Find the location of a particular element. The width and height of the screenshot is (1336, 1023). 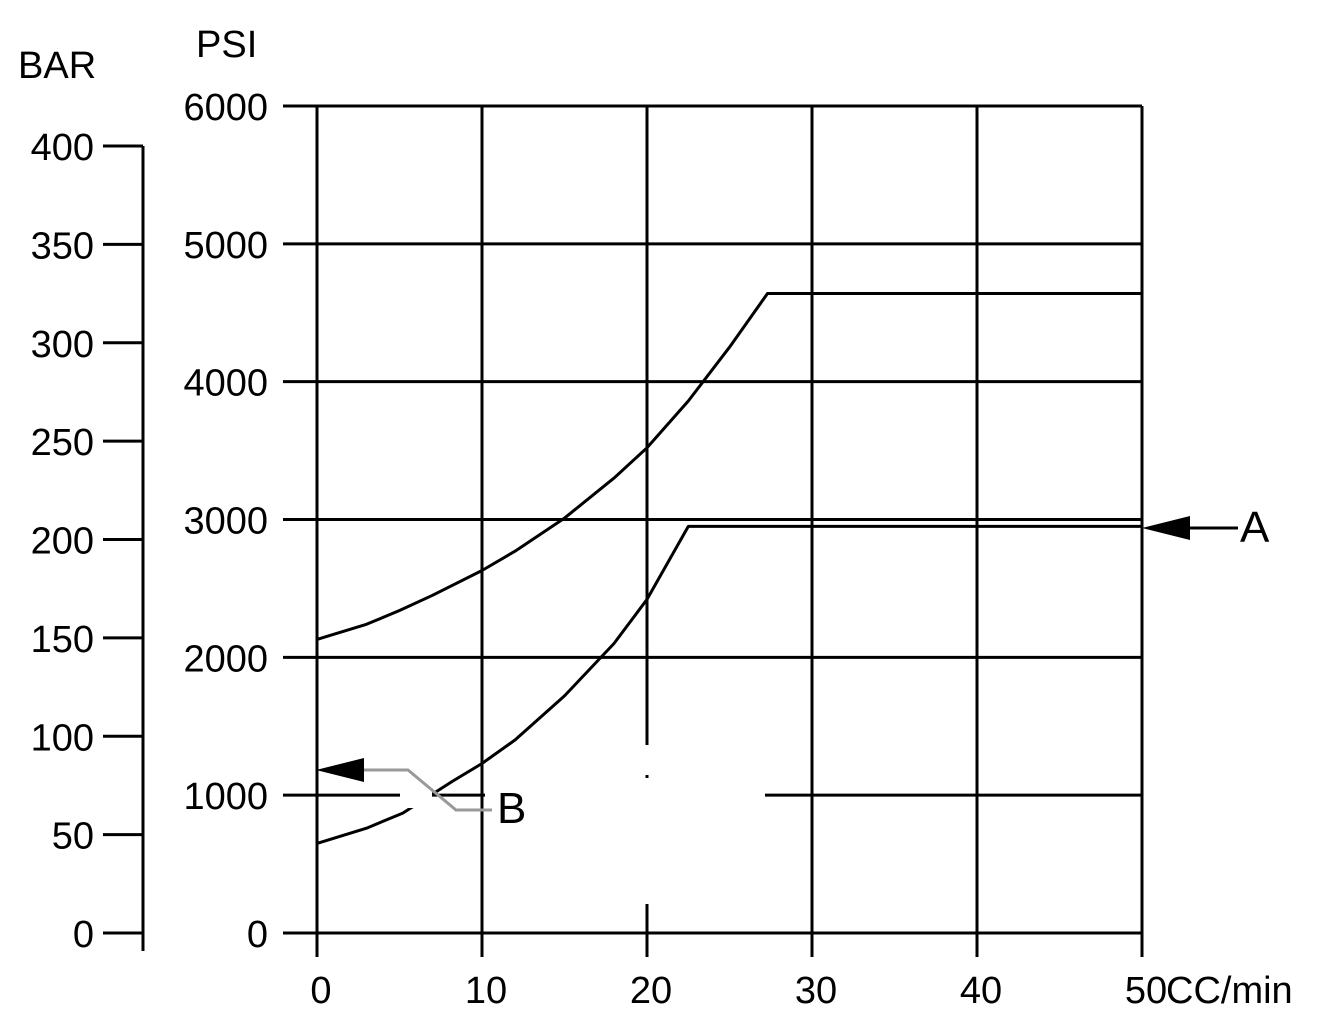

bar-tick-label: 200 is located at coordinates (62, 542).